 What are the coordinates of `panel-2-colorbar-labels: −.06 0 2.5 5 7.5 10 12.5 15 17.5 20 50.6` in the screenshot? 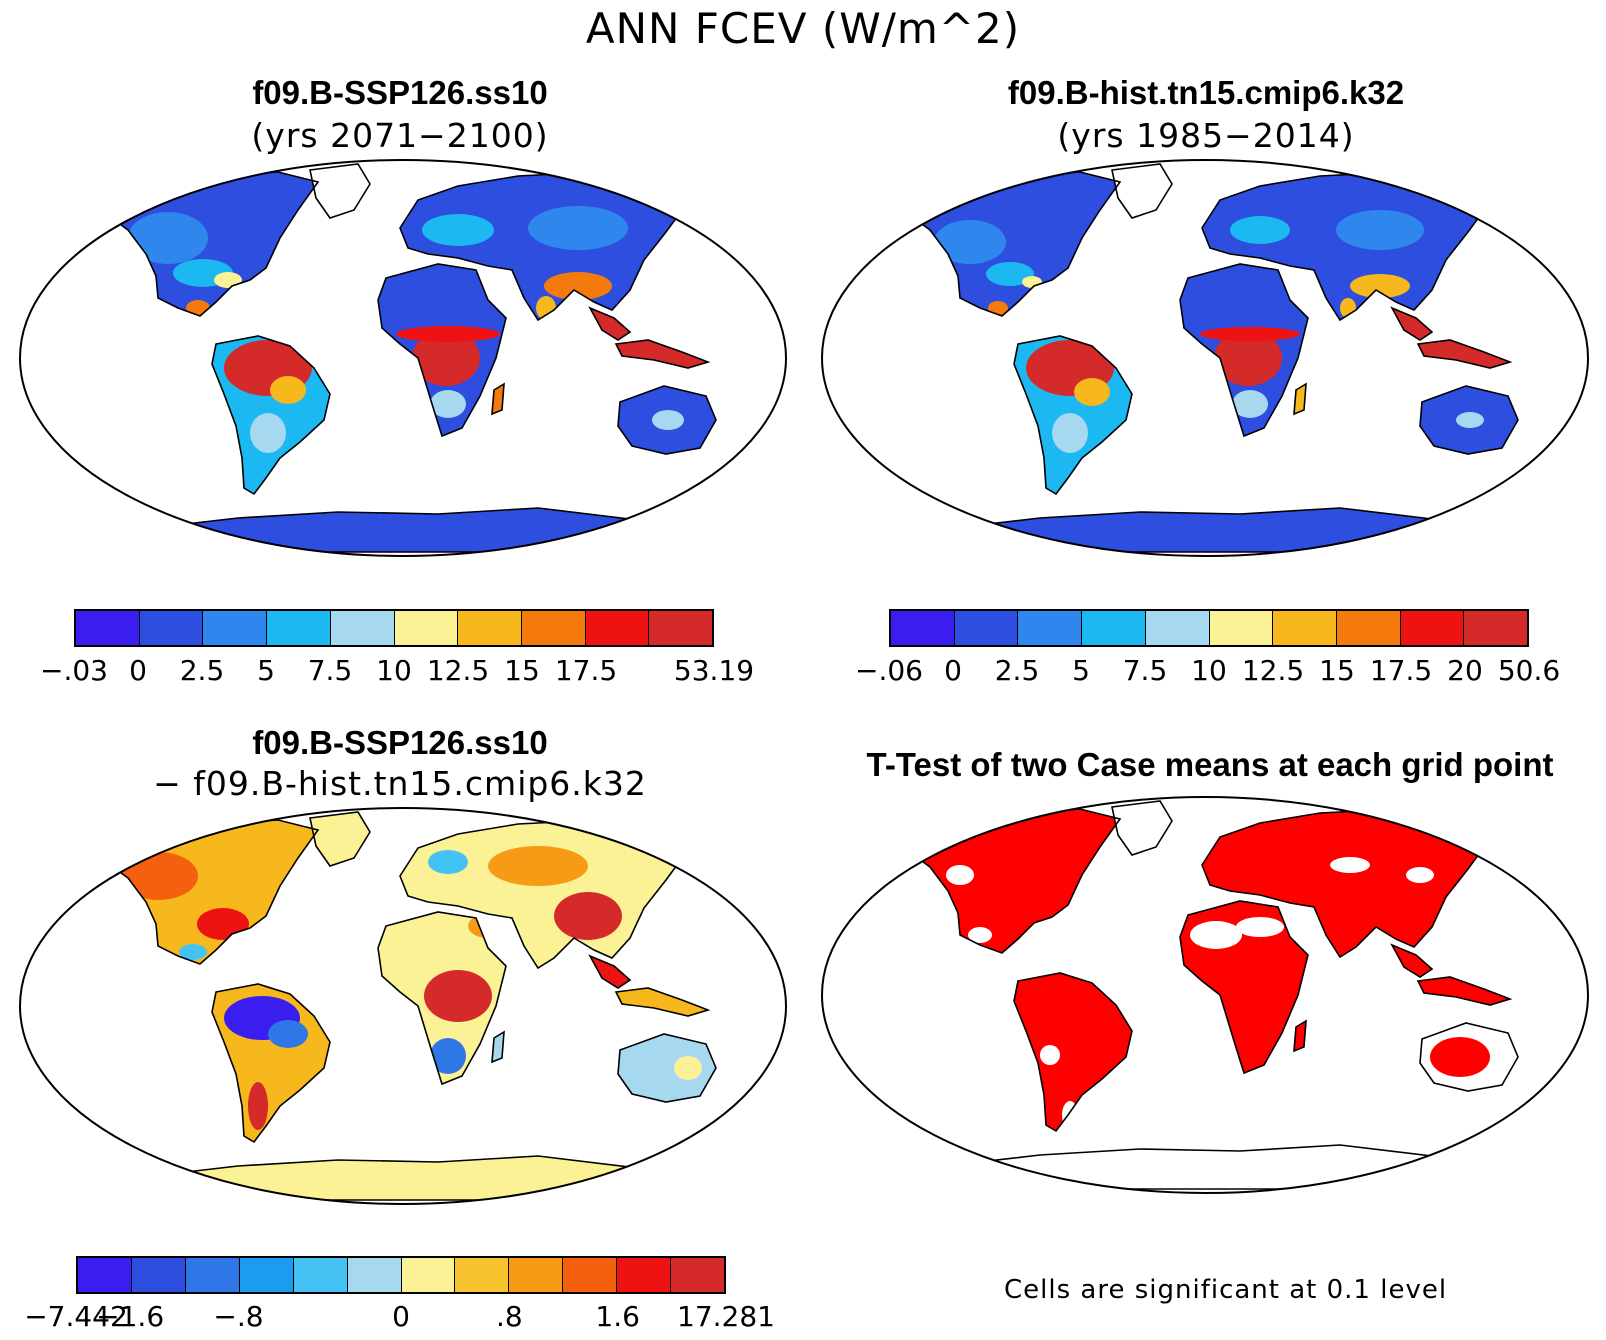 It's located at (1207, 674).